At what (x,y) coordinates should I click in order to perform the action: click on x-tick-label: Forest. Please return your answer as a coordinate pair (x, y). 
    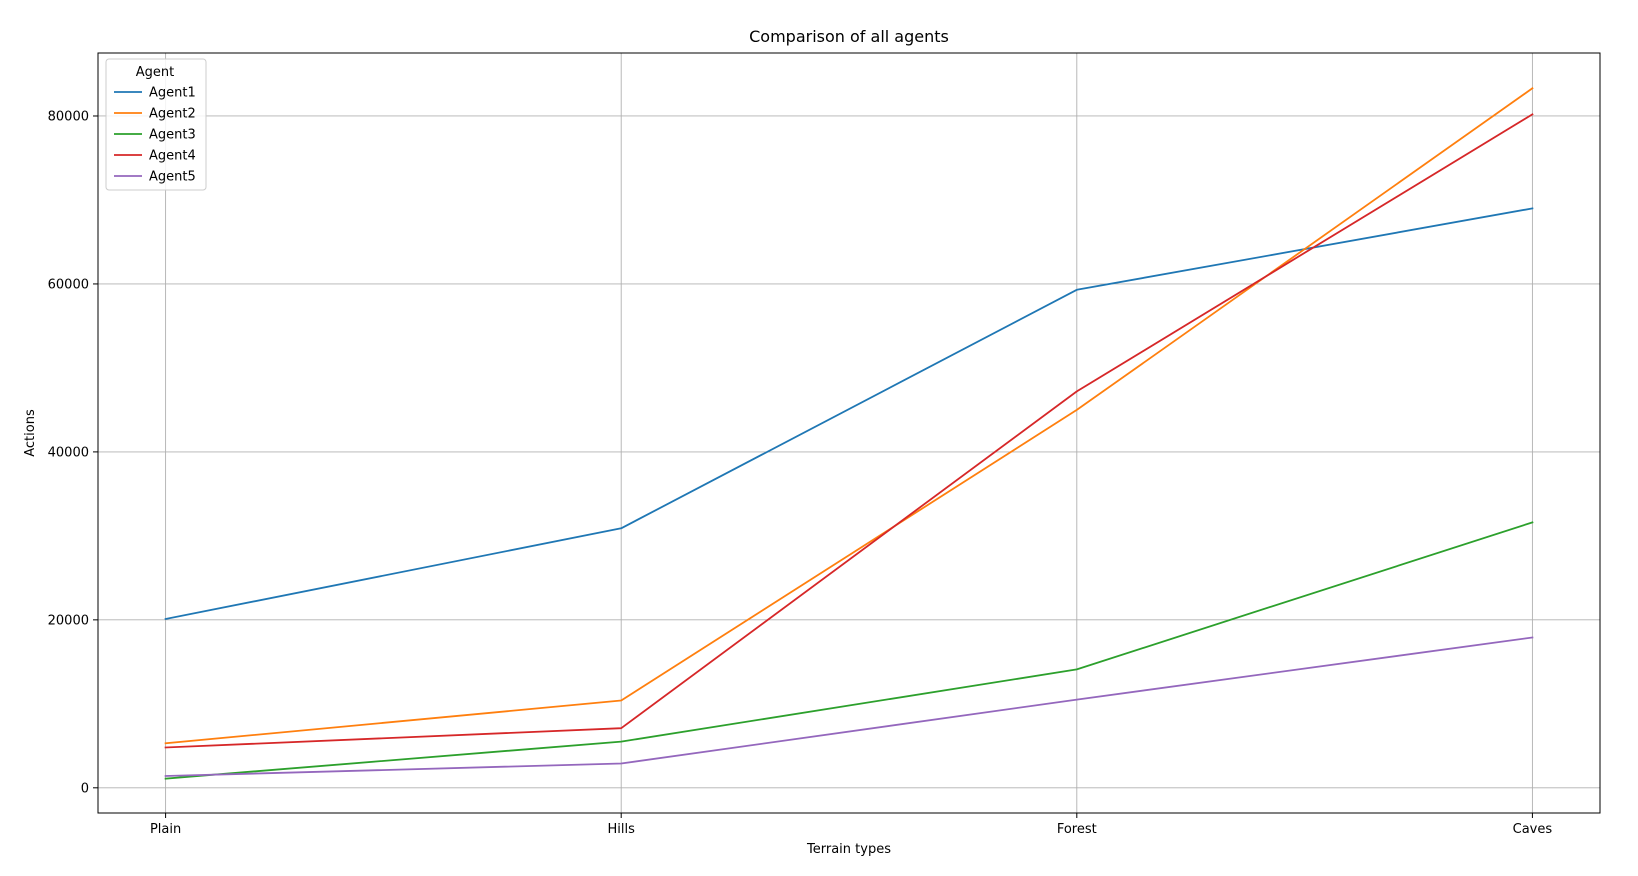
    Looking at the image, I should click on (1077, 829).